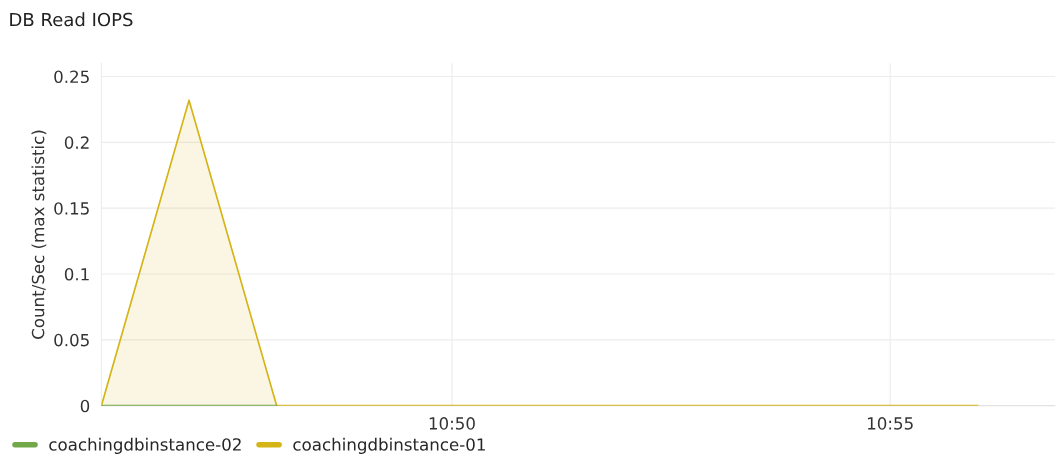 The width and height of the screenshot is (1056, 469). I want to click on y-tick-label: 0.05, so click(71, 340).